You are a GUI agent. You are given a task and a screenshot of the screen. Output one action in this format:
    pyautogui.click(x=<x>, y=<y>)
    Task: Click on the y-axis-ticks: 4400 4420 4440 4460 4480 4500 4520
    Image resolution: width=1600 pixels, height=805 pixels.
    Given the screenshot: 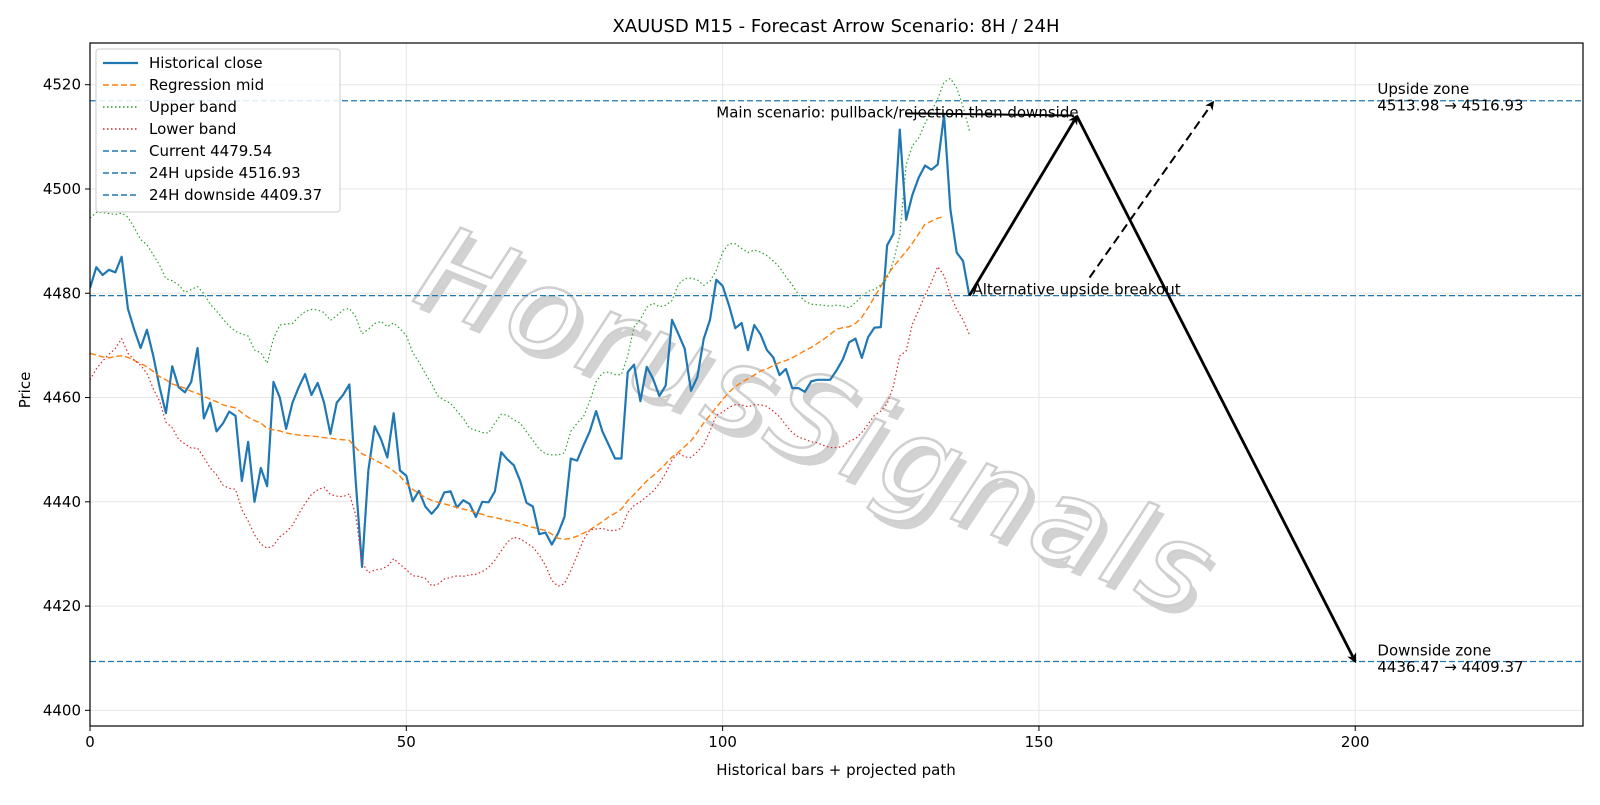 What is the action you would take?
    pyautogui.click(x=66, y=397)
    